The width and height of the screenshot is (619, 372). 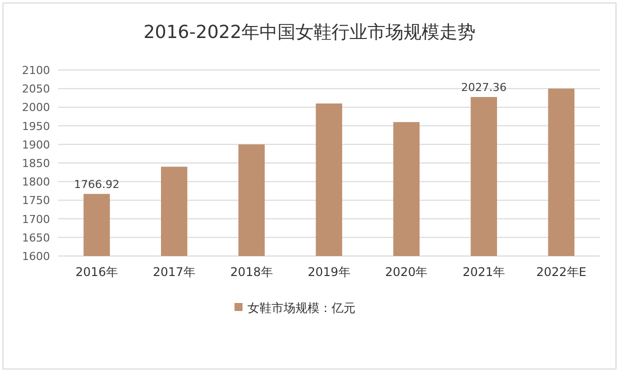 What do you see at coordinates (36, 89) in the screenshot?
I see `y-tick-label: 2050` at bounding box center [36, 89].